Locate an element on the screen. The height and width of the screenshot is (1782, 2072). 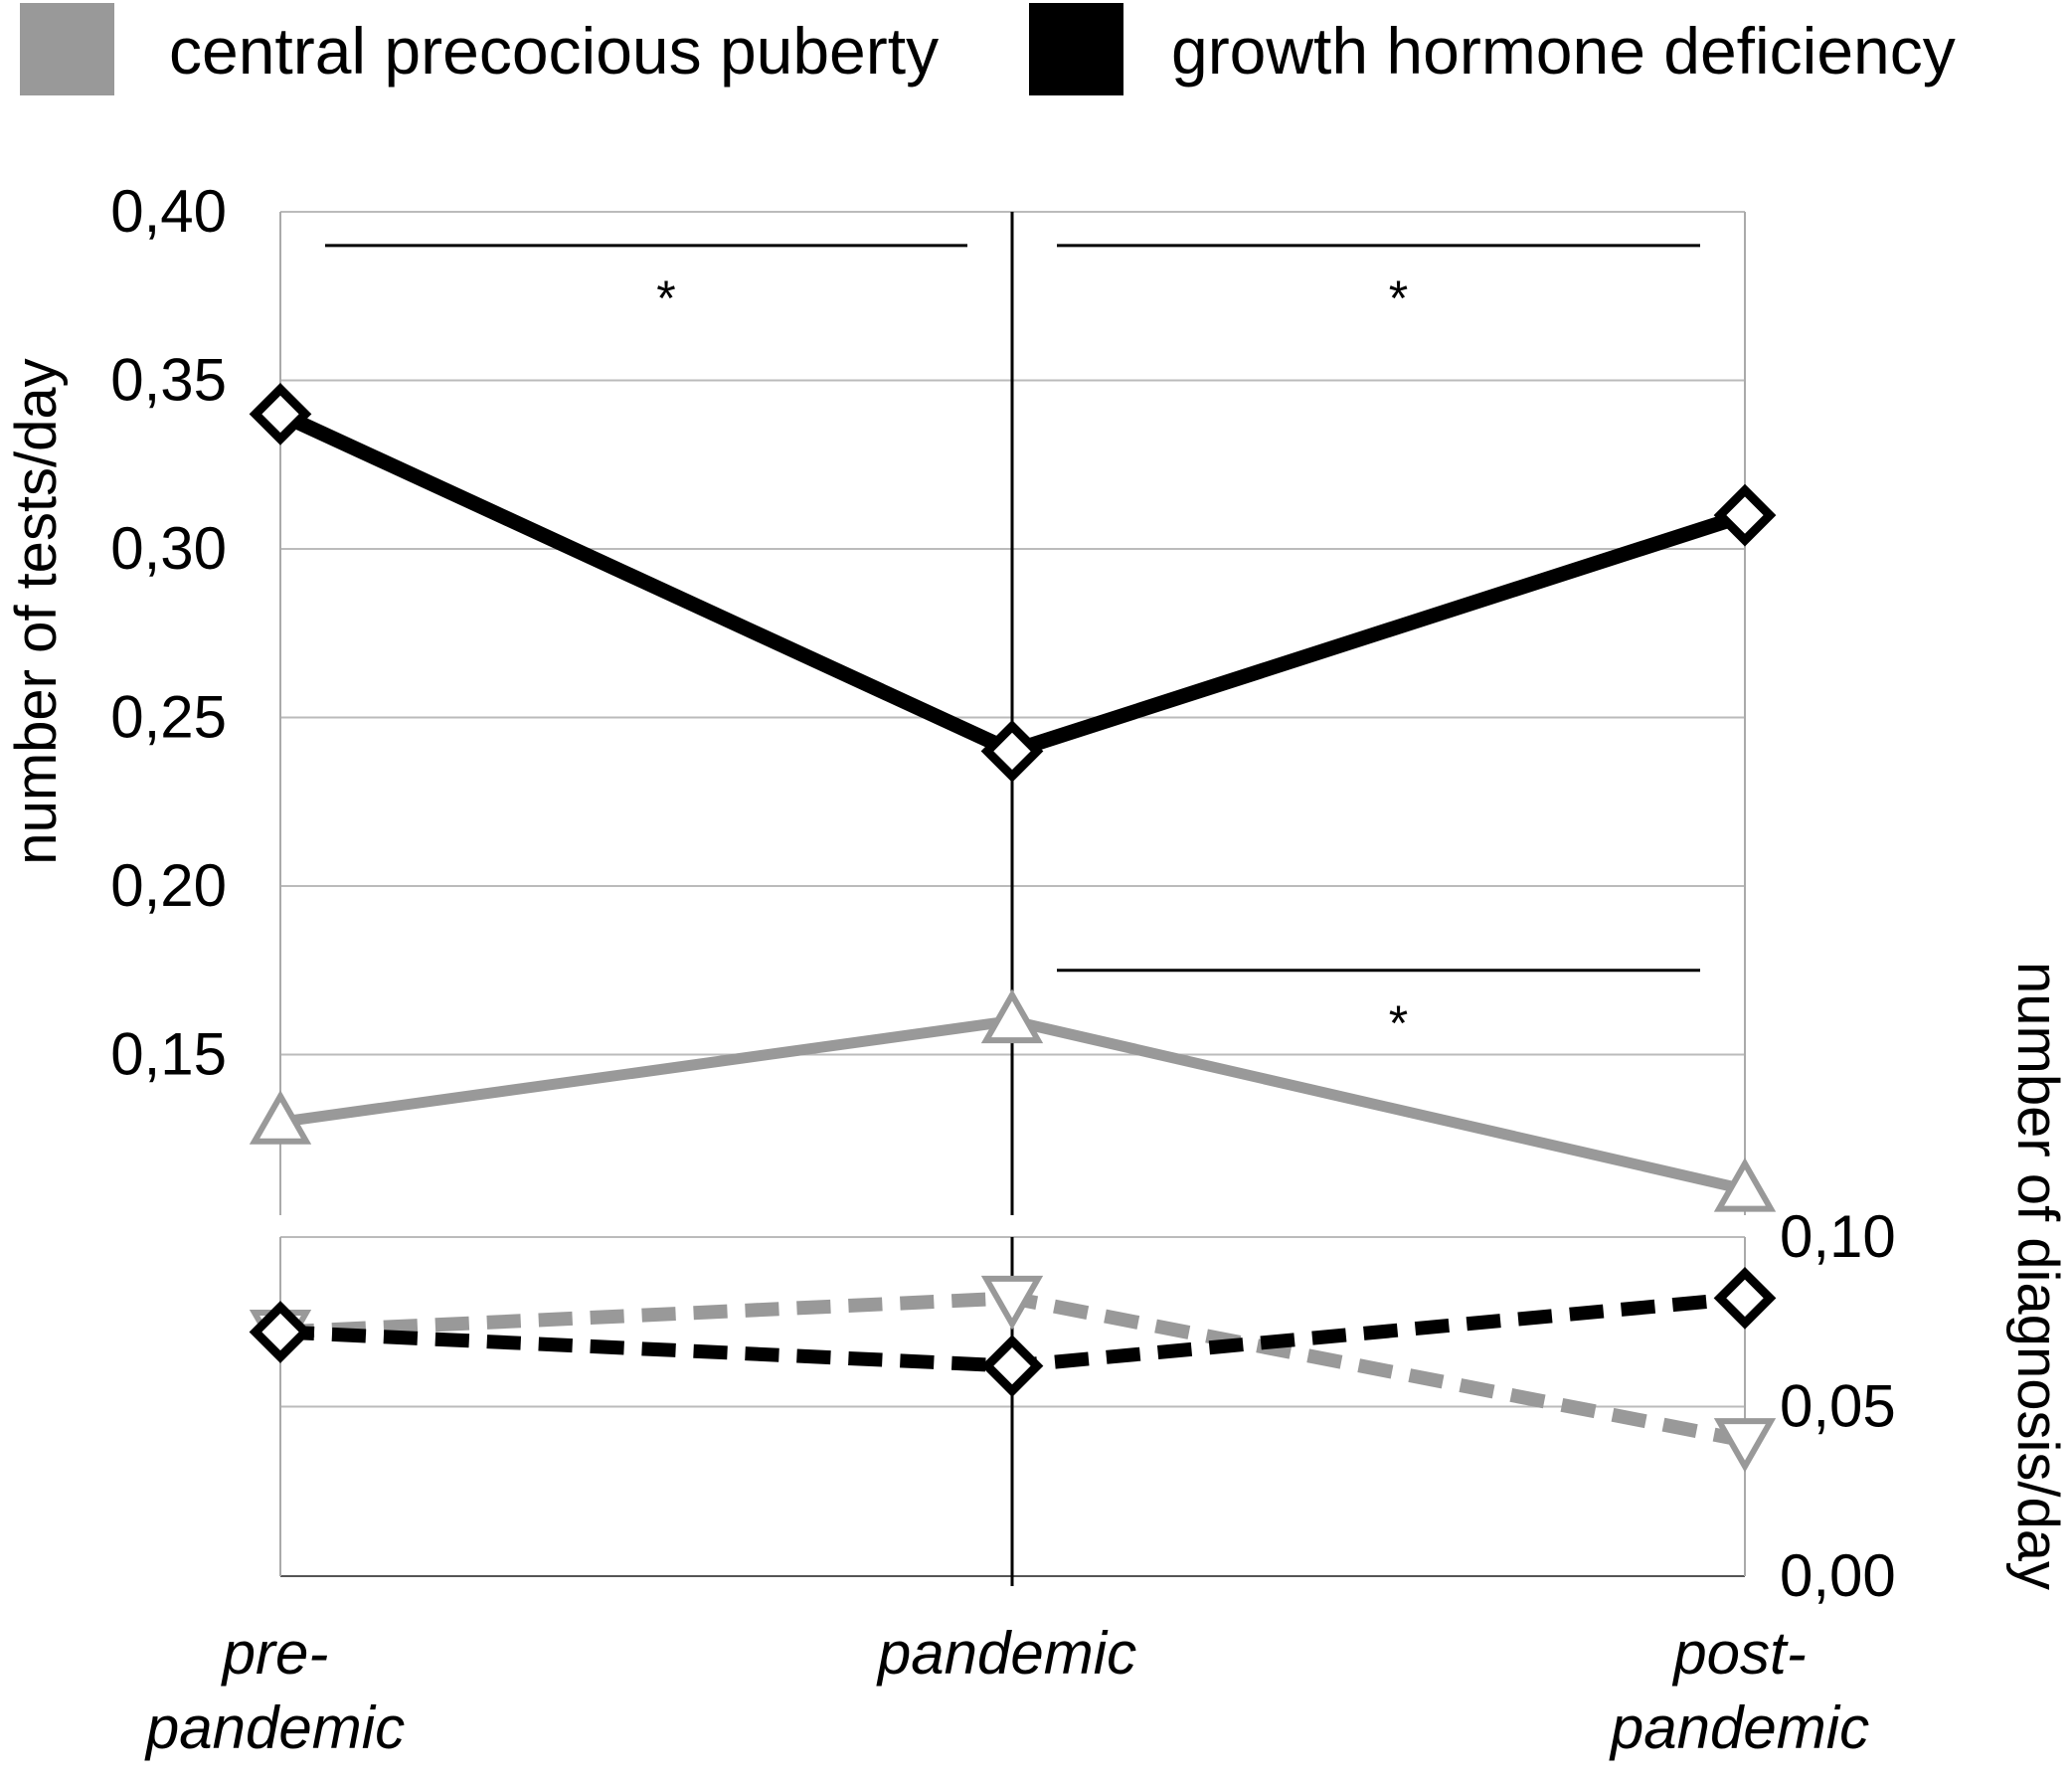
y-axis-tests-label: number of tests/day is located at coordinates (36, 611).